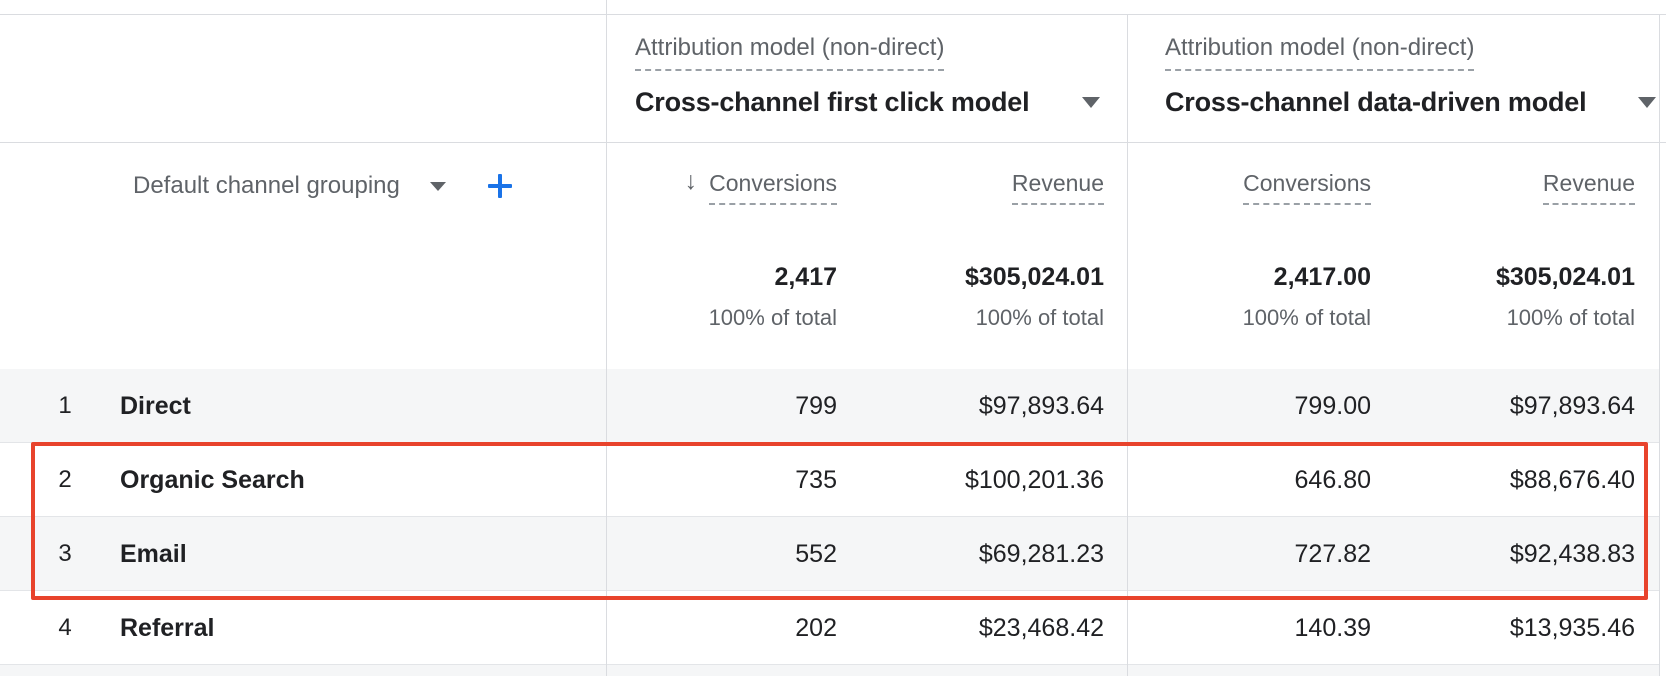  I want to click on channel-grouping-selector: Default channel grouping, so click(323, 186).